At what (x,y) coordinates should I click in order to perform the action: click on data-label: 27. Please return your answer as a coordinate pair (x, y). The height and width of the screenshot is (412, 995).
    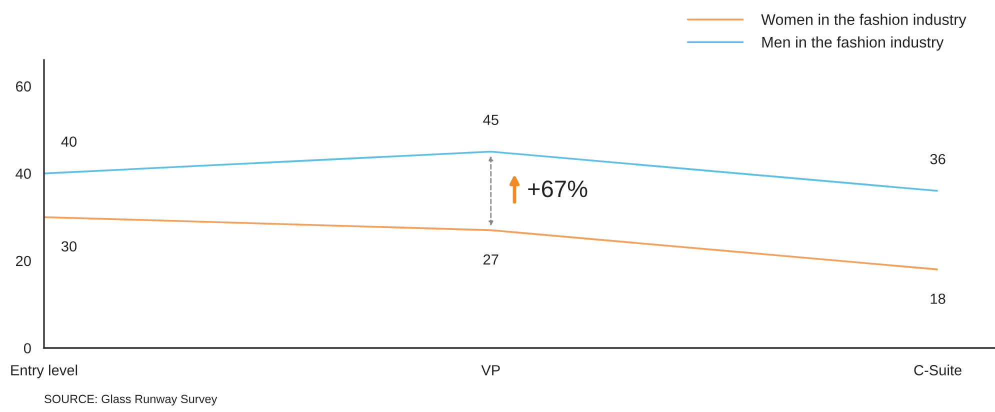
    Looking at the image, I should click on (491, 259).